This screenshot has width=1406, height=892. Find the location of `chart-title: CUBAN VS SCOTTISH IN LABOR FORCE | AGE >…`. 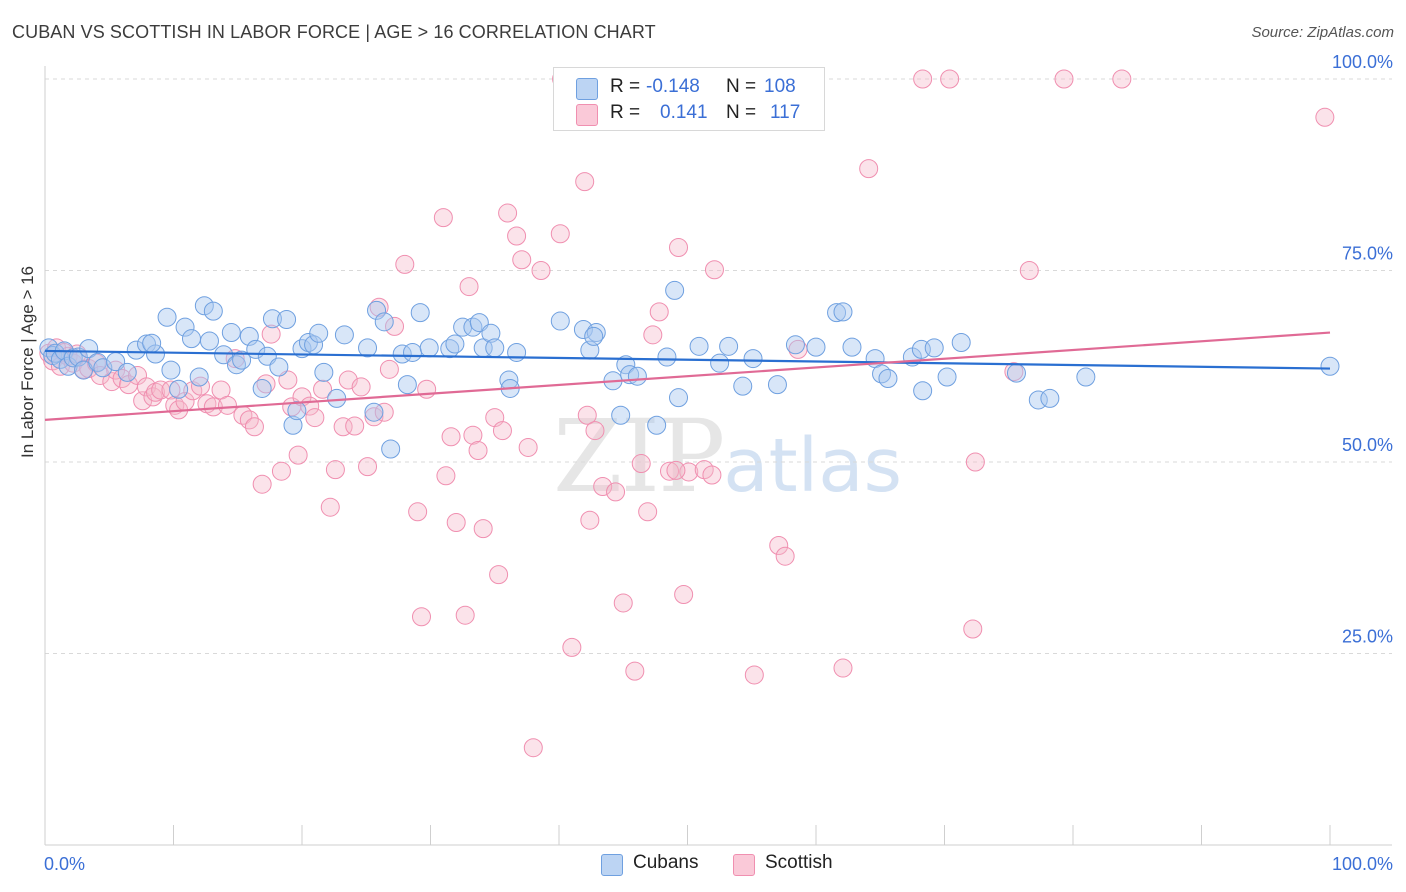

chart-title: CUBAN VS SCOTTISH IN LABOR FORCE | AGE >… is located at coordinates (334, 32).